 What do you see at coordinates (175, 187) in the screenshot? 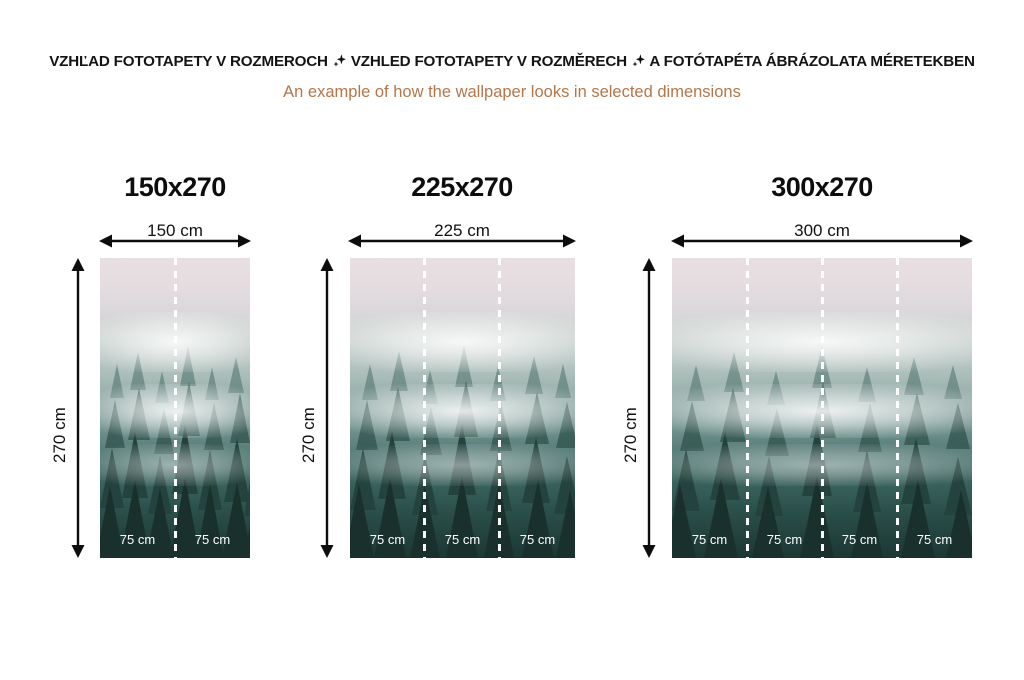
I see `panel-title: 150x270` at bounding box center [175, 187].